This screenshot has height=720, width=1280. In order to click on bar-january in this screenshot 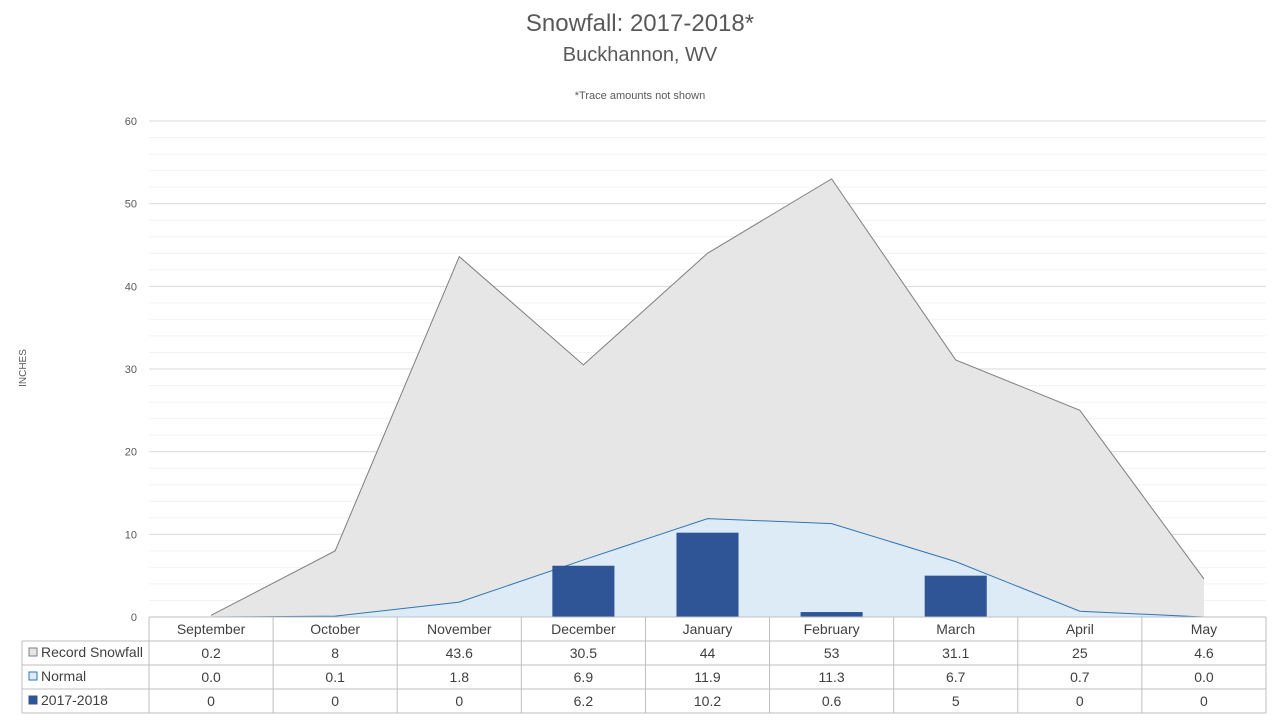, I will do `click(707, 574)`.